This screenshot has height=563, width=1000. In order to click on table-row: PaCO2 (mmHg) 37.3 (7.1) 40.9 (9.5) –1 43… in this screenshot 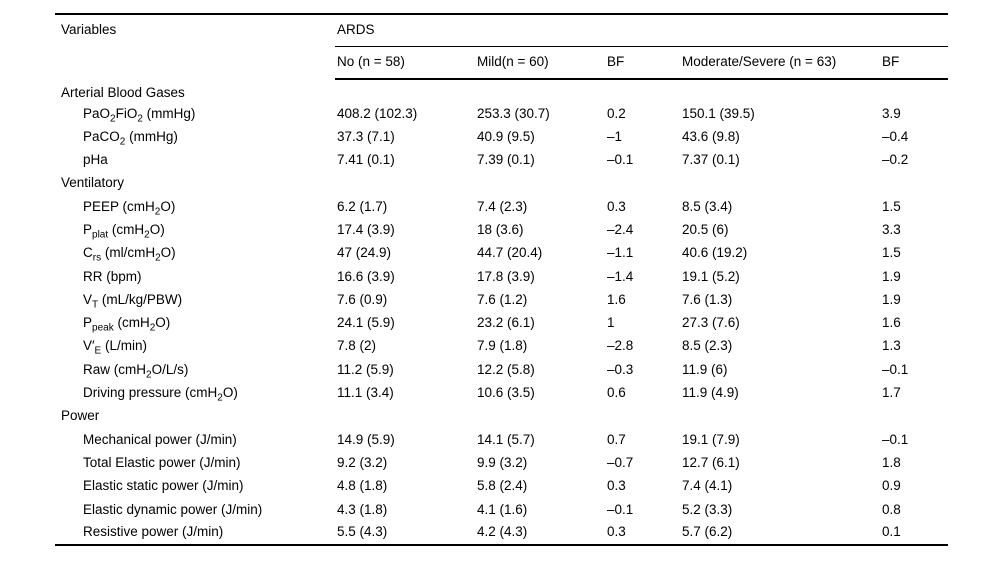, I will do `click(501, 137)`.